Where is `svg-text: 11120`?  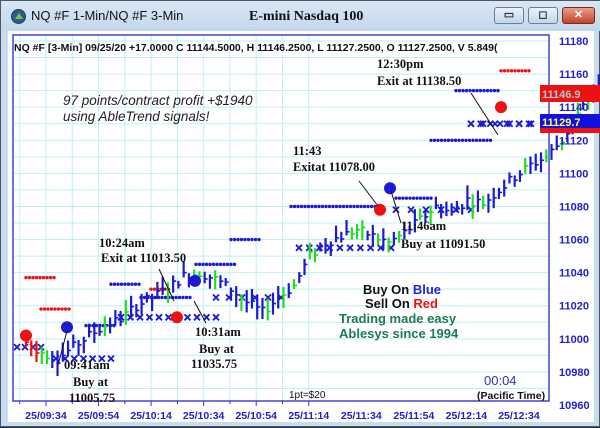 svg-text: 11120 is located at coordinates (573, 141).